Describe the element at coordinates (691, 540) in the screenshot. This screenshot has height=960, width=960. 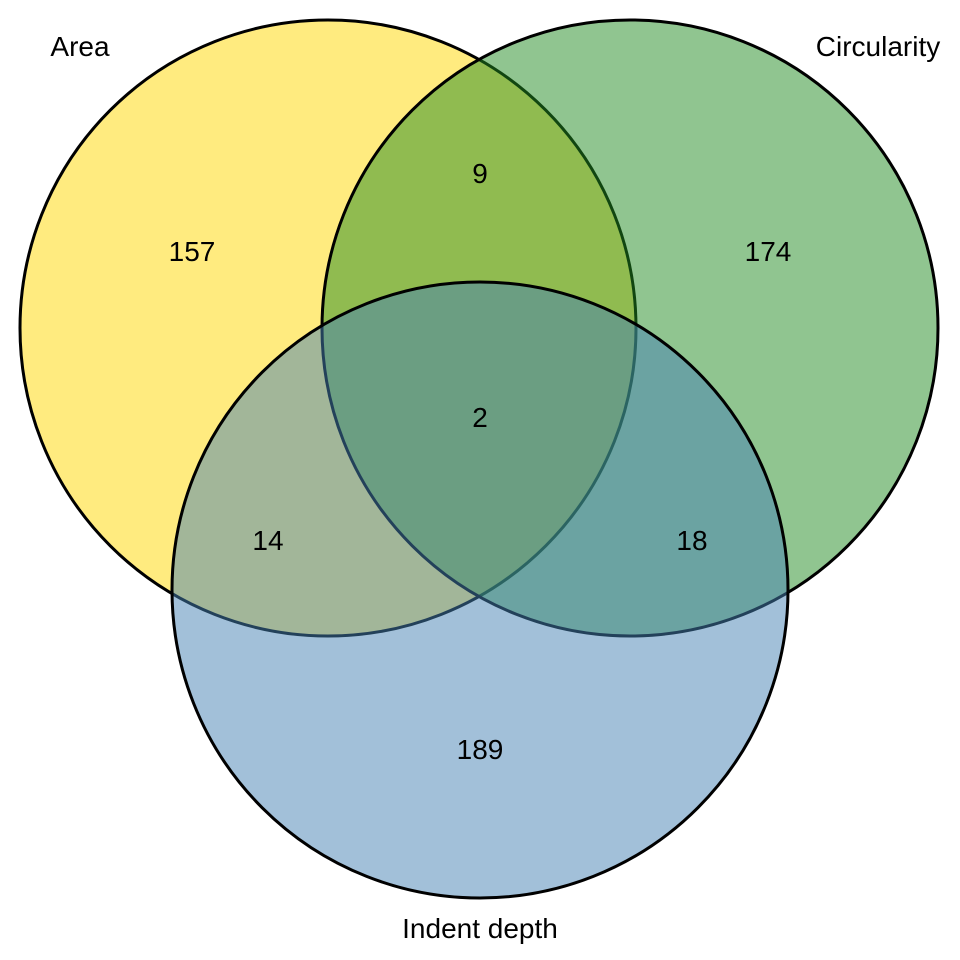
I see `circularity-indent-depth-count: 18` at that location.